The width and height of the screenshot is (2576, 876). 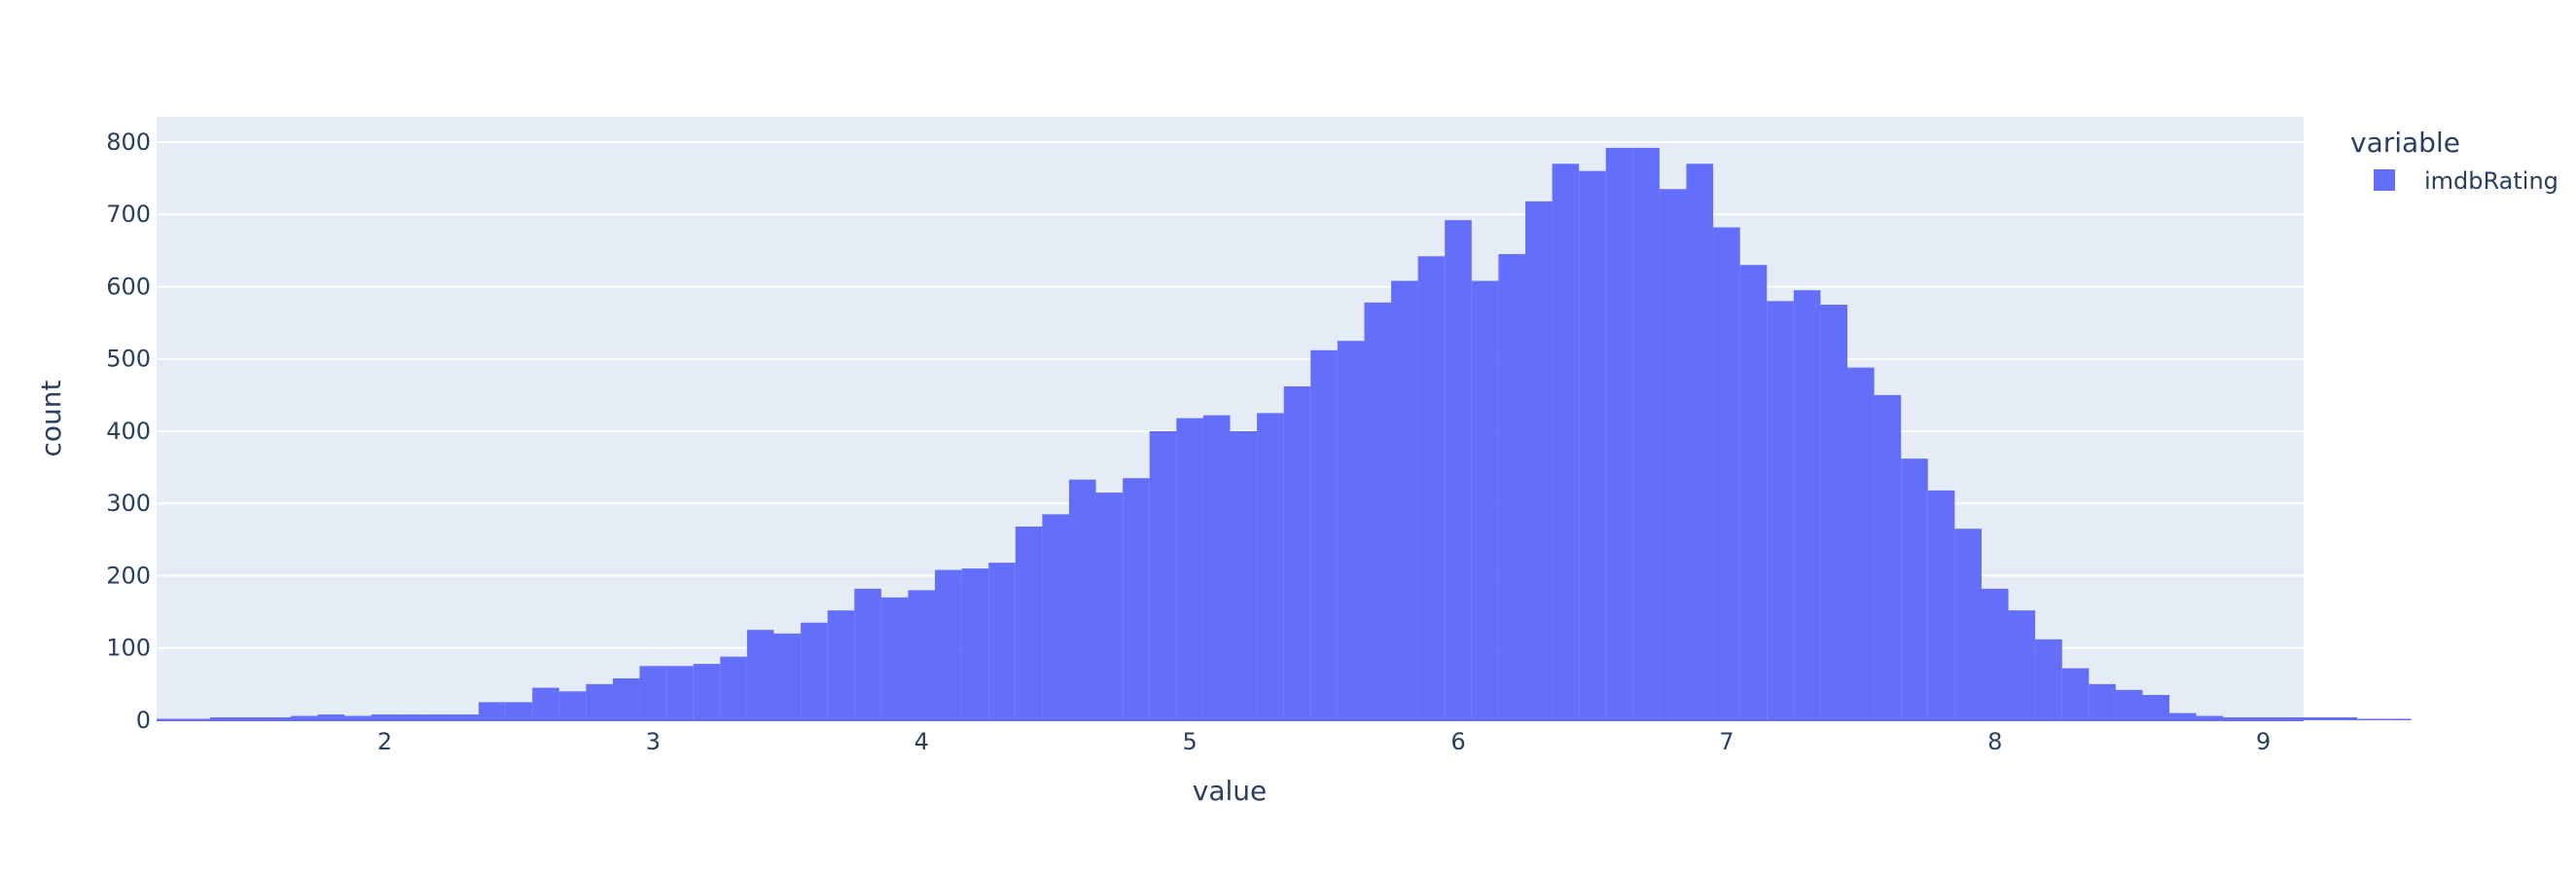 I want to click on x-tick-label: 9, so click(x=2263, y=742).